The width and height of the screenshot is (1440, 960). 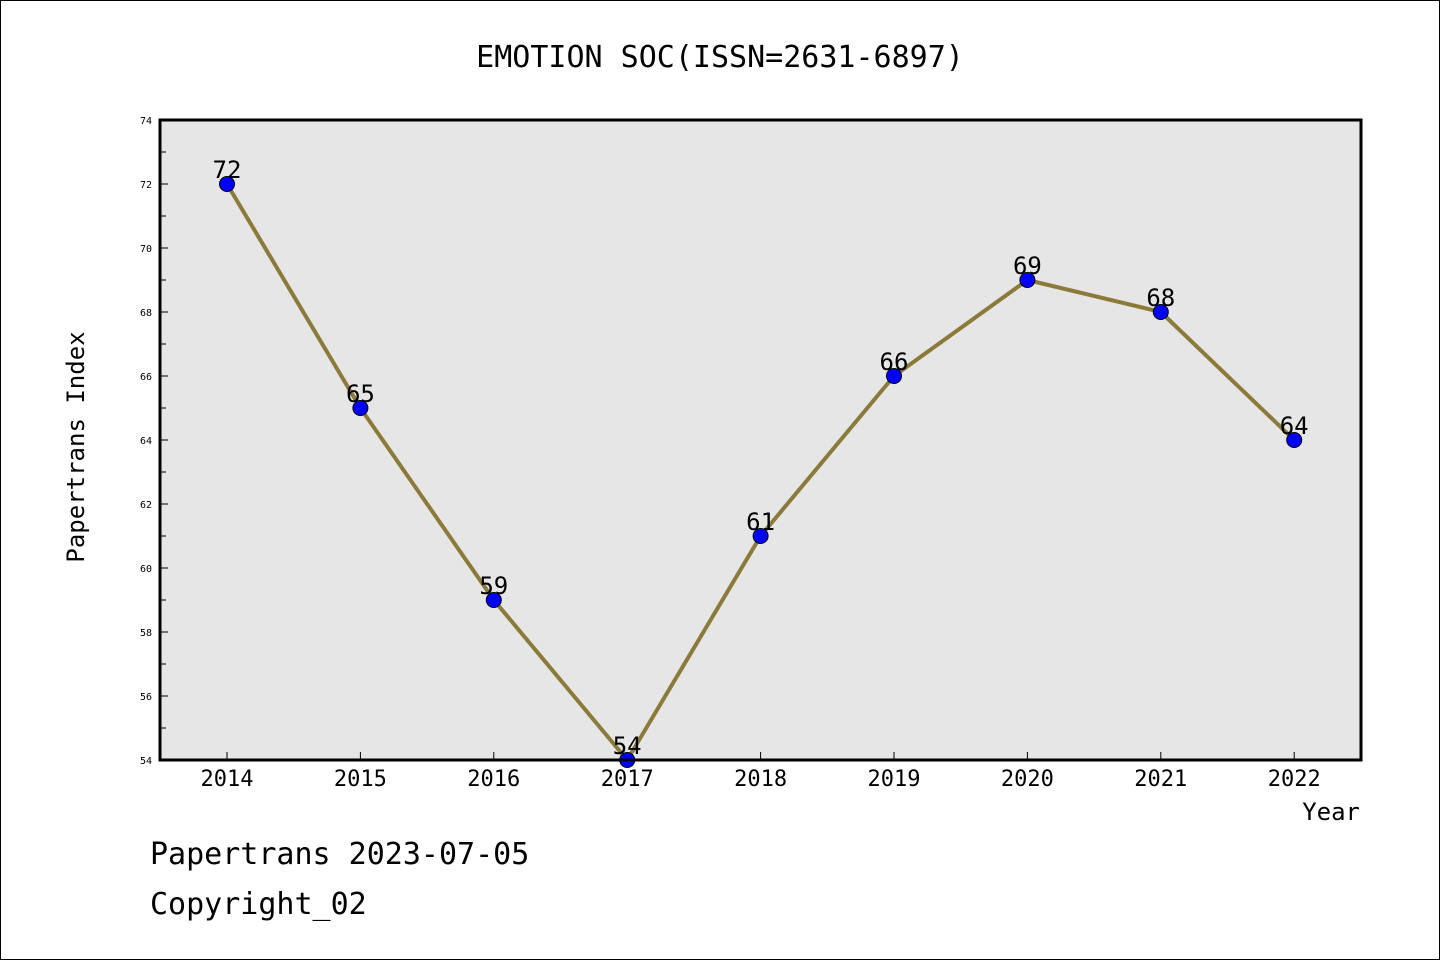 I want to click on x-axis: 2014 2015 2016 2017 2018 2019 2020 2021 2022, so click(x=761, y=772).